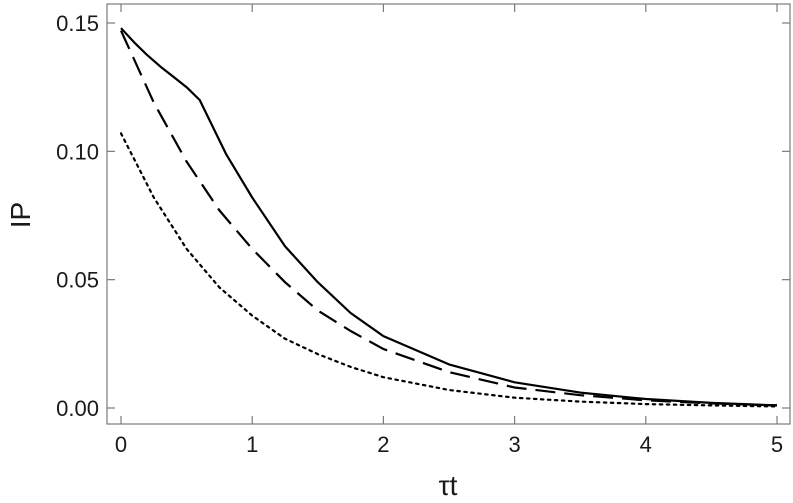 This screenshot has width=793, height=503. Describe the element at coordinates (77, 280) in the screenshot. I see `y-tick-label: 0.05` at that location.